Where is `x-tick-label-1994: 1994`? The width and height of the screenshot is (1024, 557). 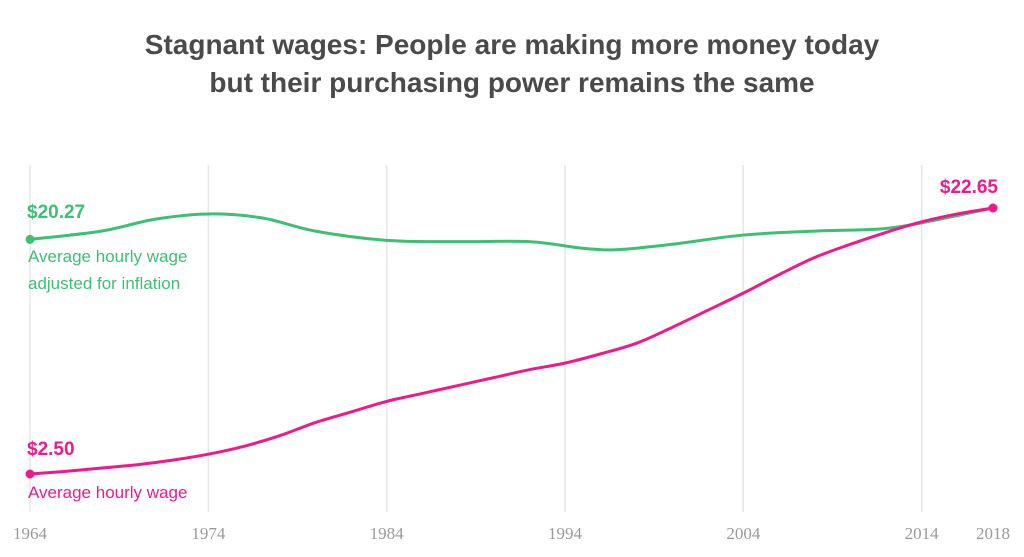 x-tick-label-1994: 1994 is located at coordinates (565, 533).